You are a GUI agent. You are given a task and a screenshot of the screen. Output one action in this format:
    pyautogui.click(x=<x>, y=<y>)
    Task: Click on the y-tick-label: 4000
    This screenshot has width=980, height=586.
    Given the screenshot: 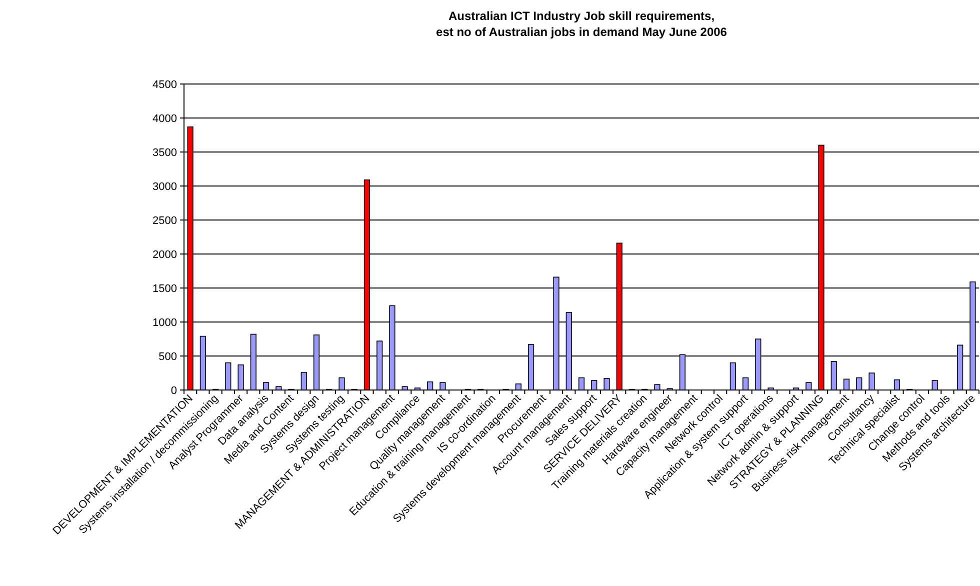 What is the action you would take?
    pyautogui.click(x=164, y=118)
    